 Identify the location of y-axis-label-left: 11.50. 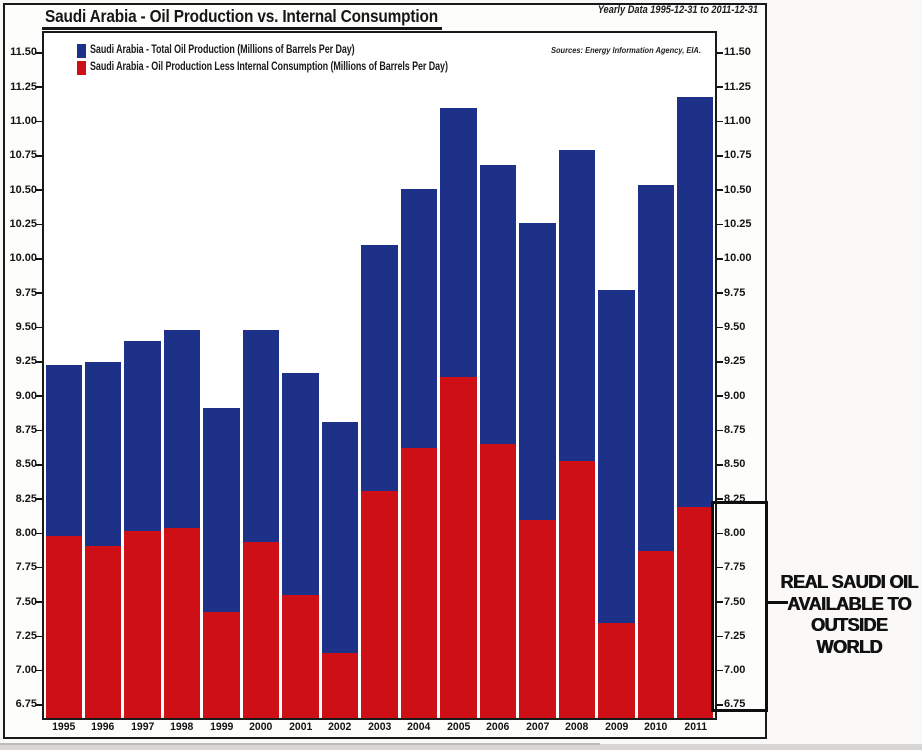
(23, 52).